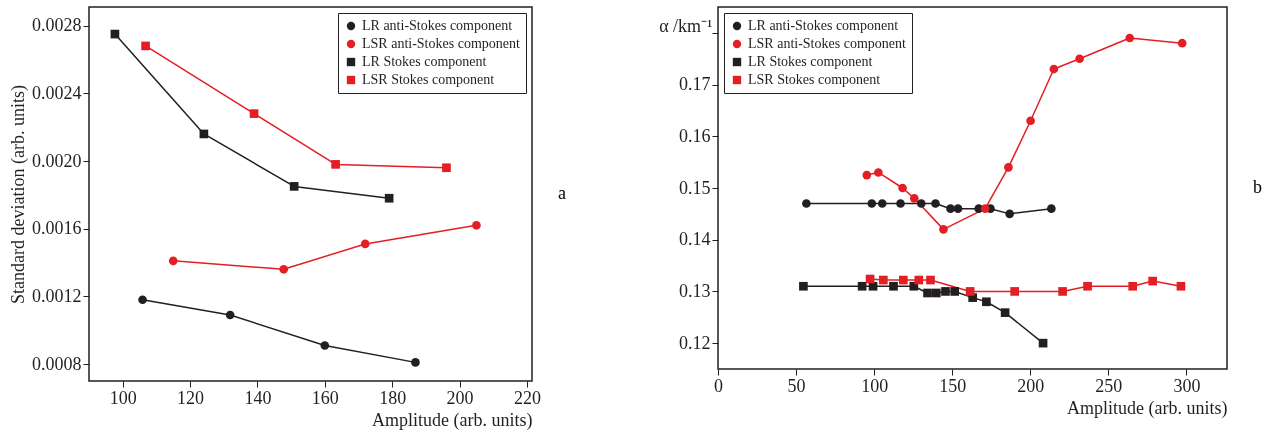  What do you see at coordinates (695, 290) in the screenshot?
I see `y-tick-label: 0.13` at bounding box center [695, 290].